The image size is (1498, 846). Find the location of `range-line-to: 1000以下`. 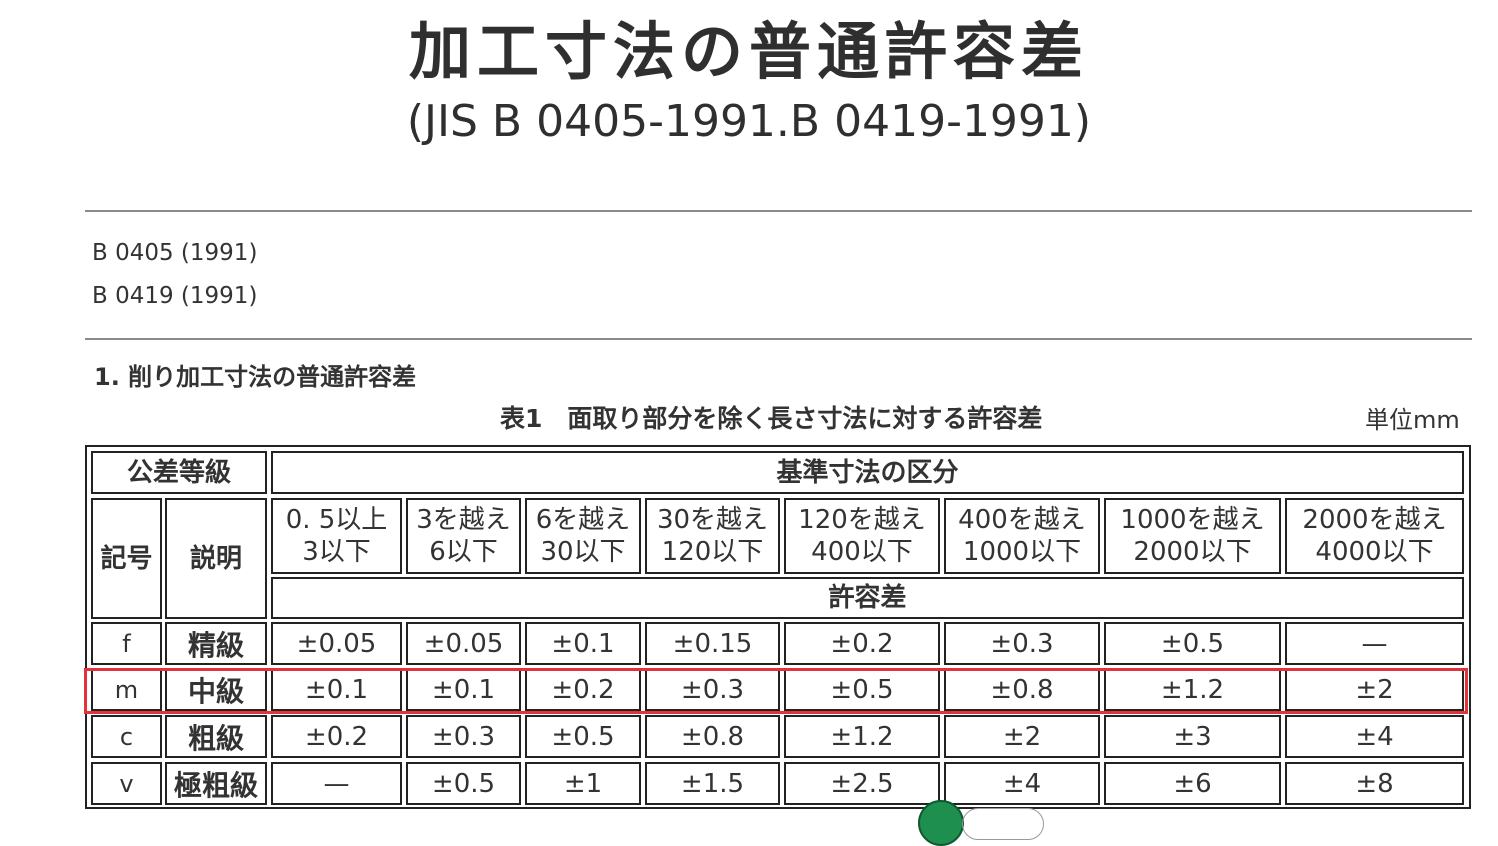

range-line-to: 1000以下 is located at coordinates (1022, 552).